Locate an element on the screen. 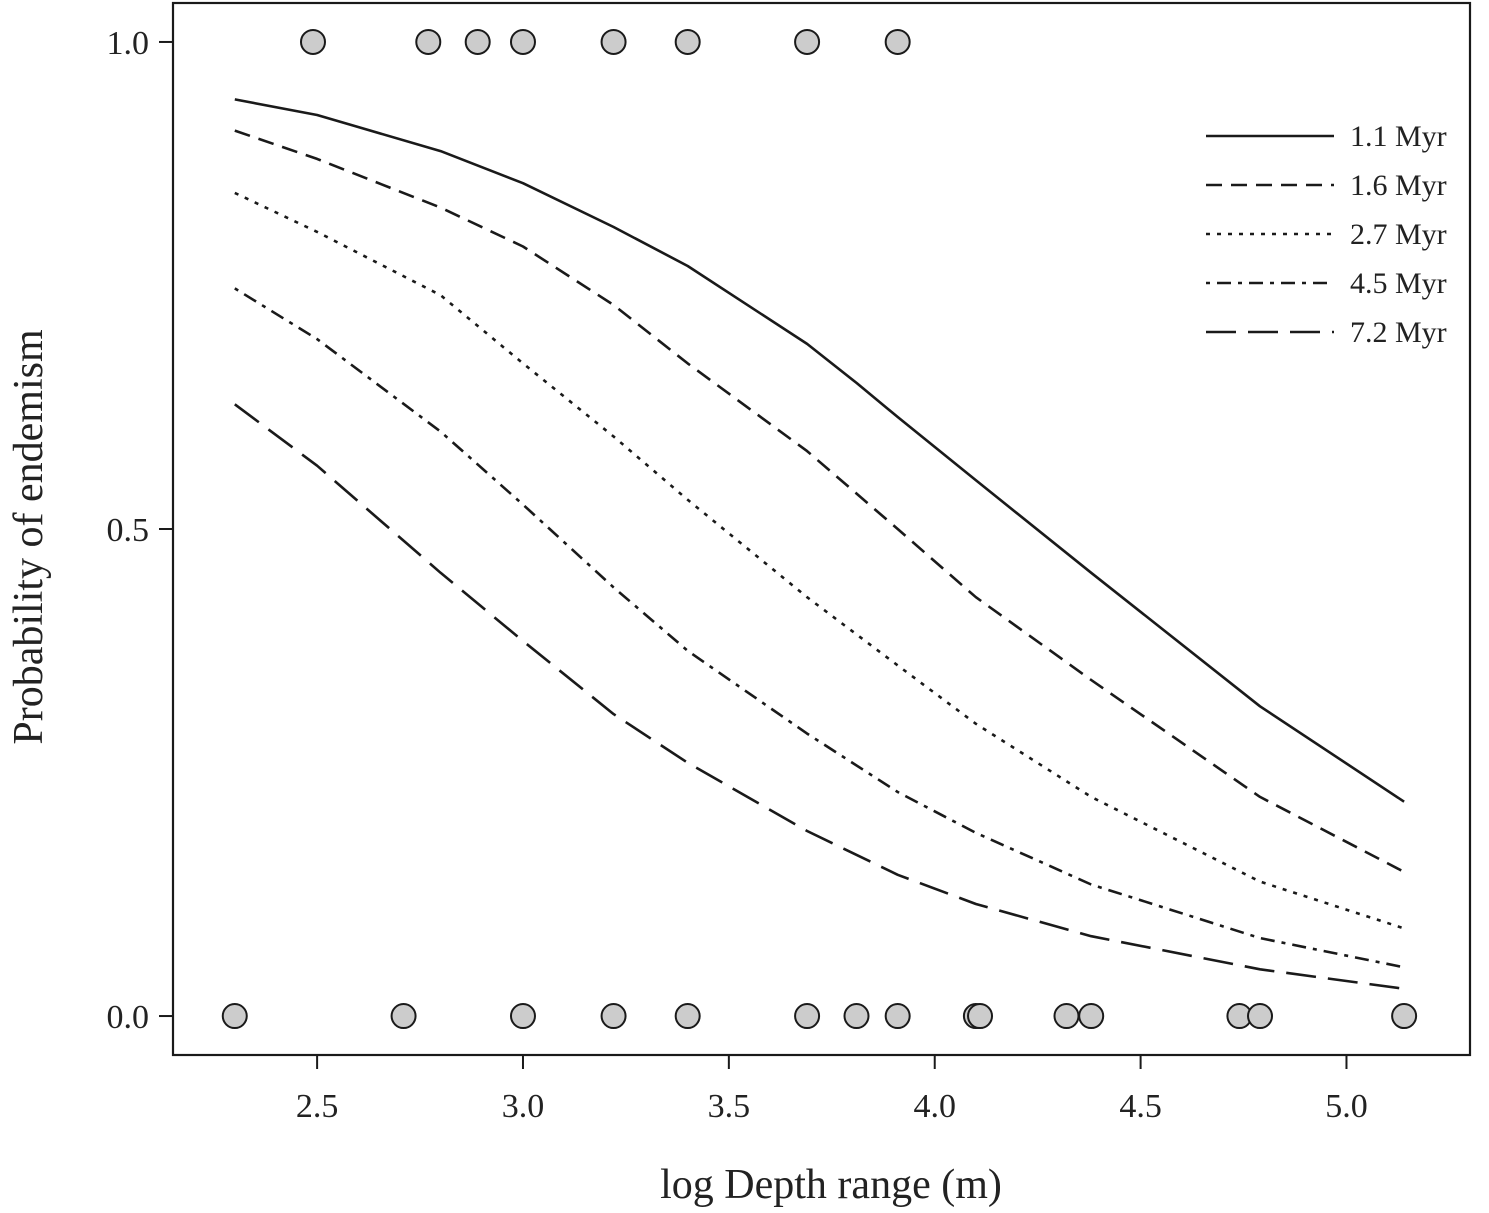 Image resolution: width=1489 pixels, height=1213 pixels. y-tick-label: 0.5 is located at coordinates (128, 530).